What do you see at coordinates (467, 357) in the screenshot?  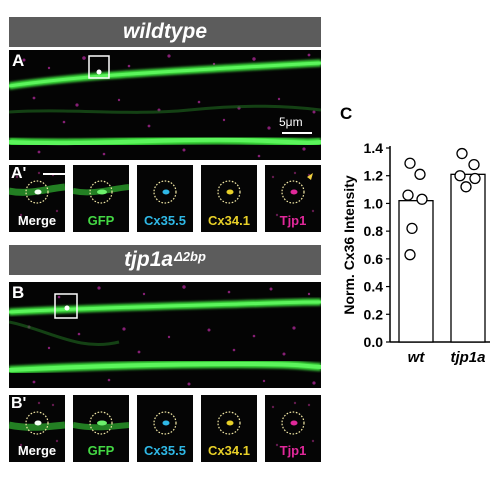 I see `x-tick-label: tjp1a` at bounding box center [467, 357].